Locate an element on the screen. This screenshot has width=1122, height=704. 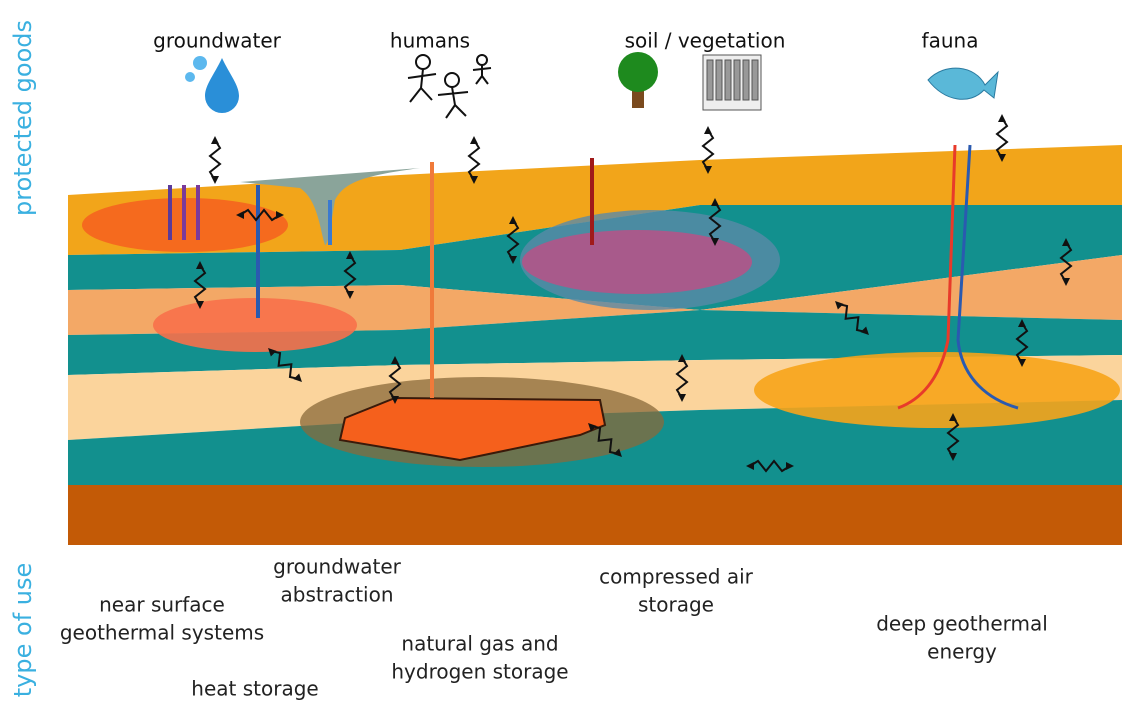
axis-label: protected goods is located at coordinates (23, 118).